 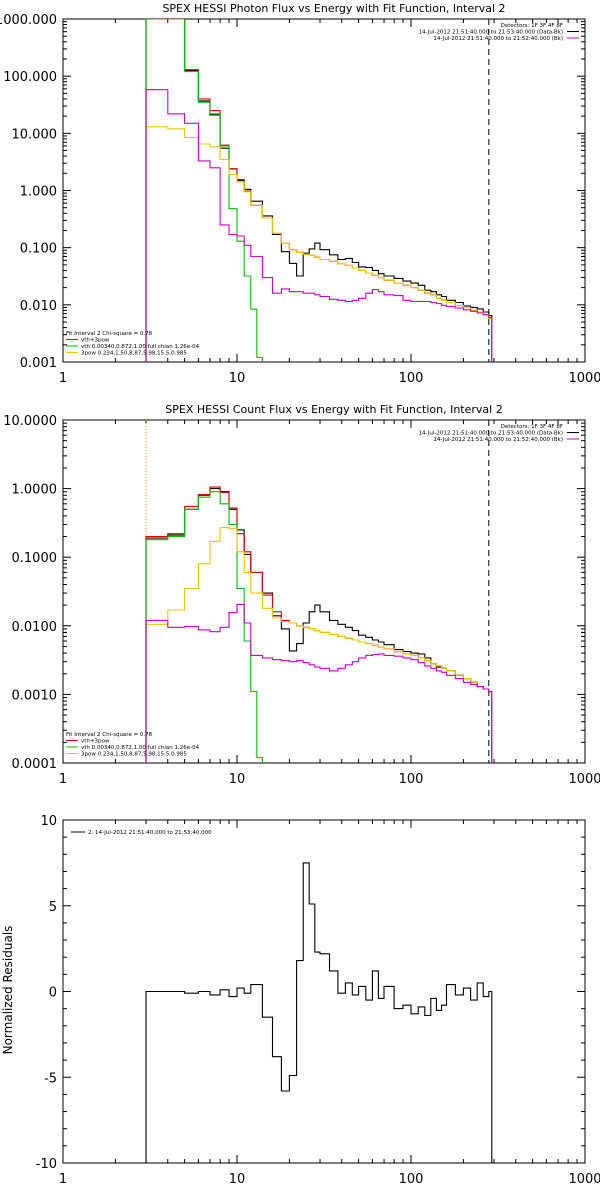 What do you see at coordinates (35, 134) in the screenshot?
I see `y-tick-label: 10.000` at bounding box center [35, 134].